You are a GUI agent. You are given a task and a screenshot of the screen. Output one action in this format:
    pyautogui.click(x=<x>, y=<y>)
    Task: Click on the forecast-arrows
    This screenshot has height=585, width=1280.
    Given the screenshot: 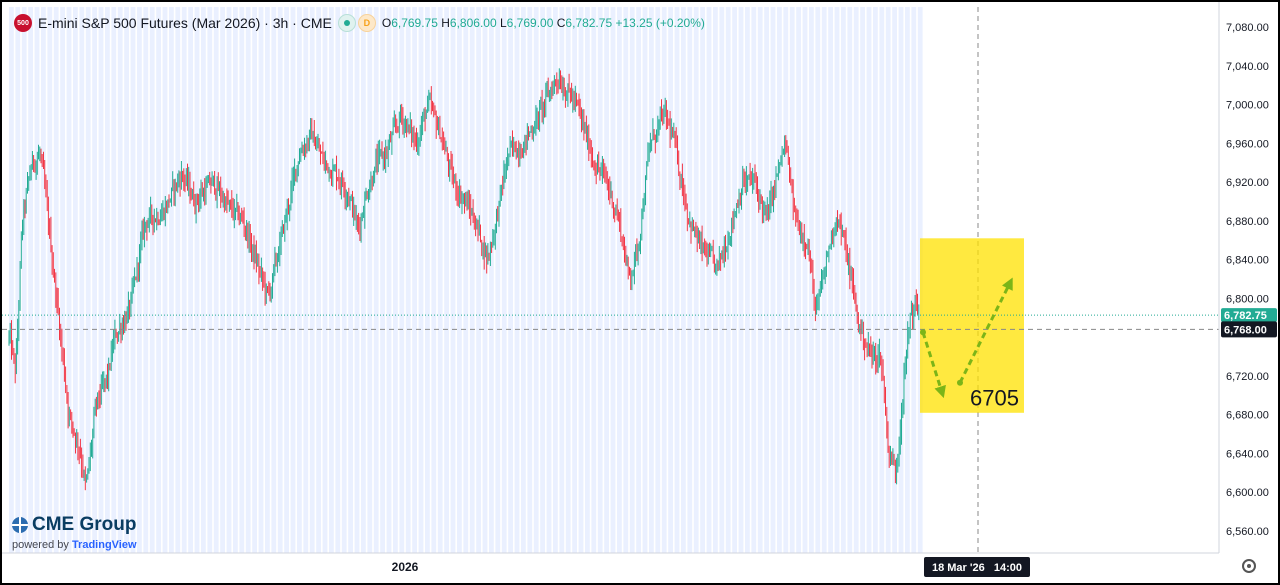 What is the action you would take?
    pyautogui.click(x=966, y=338)
    